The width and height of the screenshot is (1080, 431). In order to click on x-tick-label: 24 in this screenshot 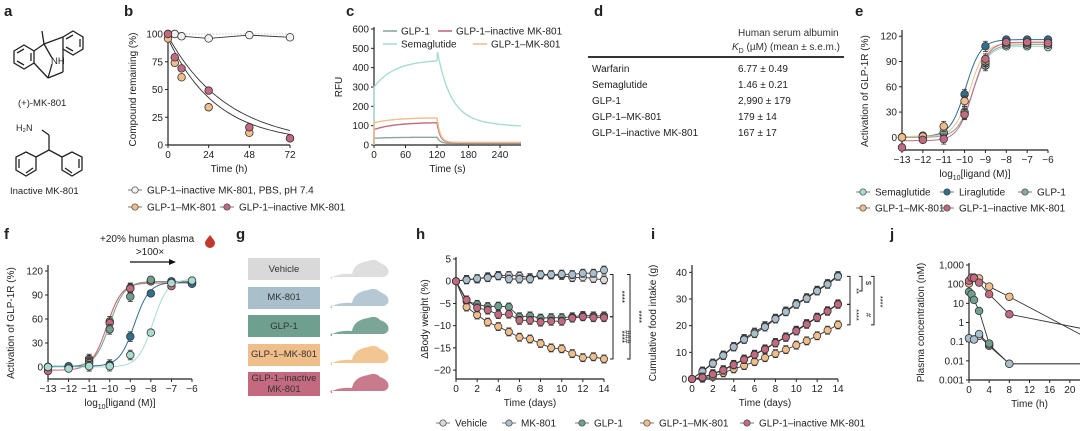, I will do `click(209, 155)`.